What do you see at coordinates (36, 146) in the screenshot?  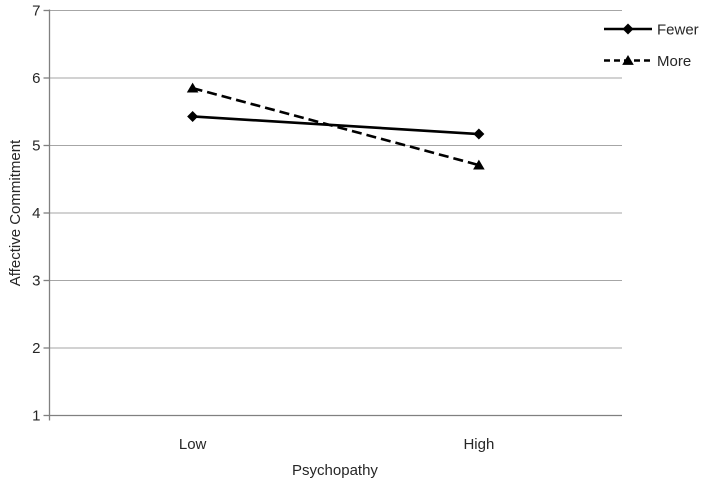 I see `y-tick-label: 5` at bounding box center [36, 146].